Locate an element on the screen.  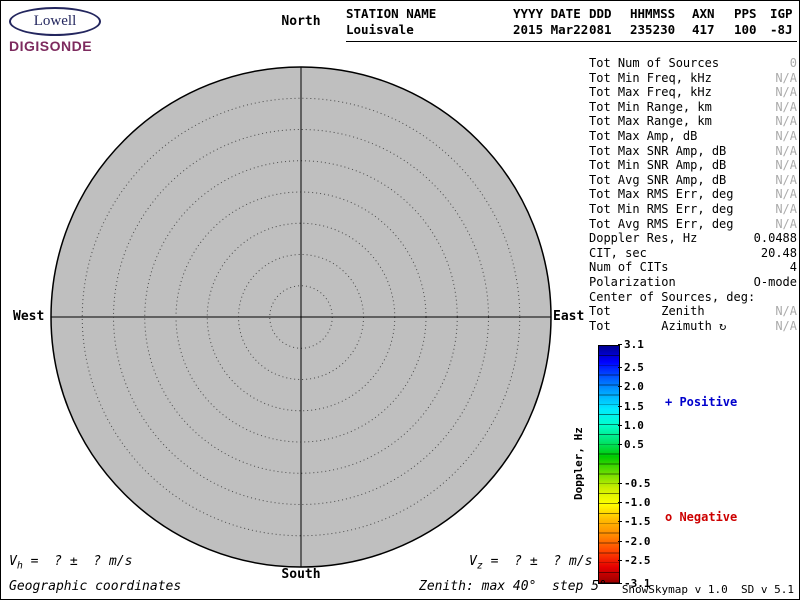
stat-label: Doppler Res, Hz is located at coordinates (643, 238).